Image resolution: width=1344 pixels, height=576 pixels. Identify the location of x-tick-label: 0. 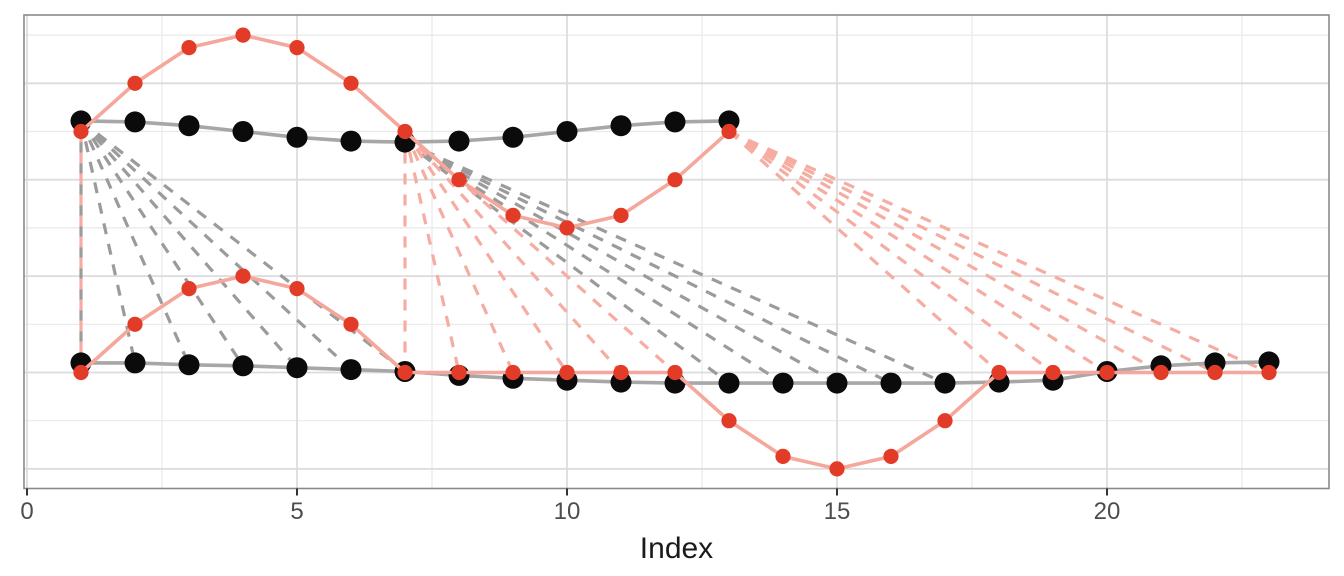
(26, 511).